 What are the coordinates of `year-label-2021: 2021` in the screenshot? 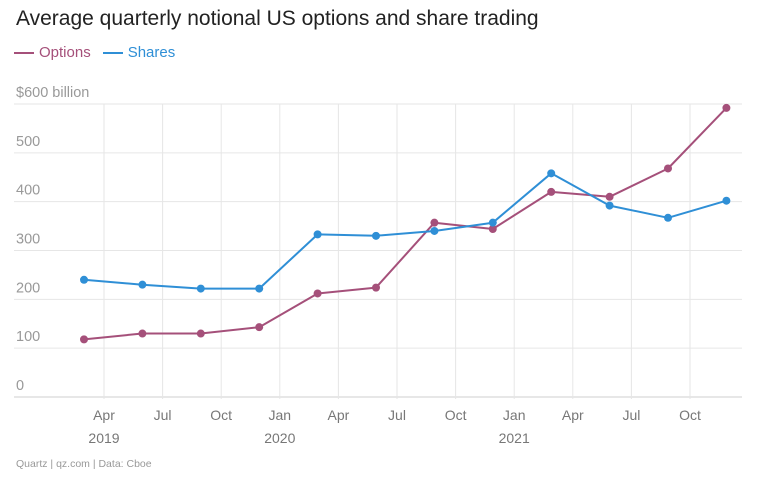 It's located at (514, 438).